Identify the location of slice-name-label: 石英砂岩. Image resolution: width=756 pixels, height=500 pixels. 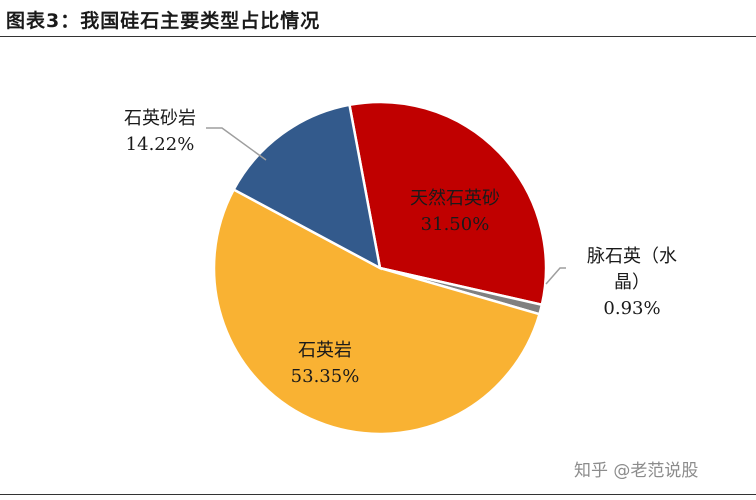
(160, 118).